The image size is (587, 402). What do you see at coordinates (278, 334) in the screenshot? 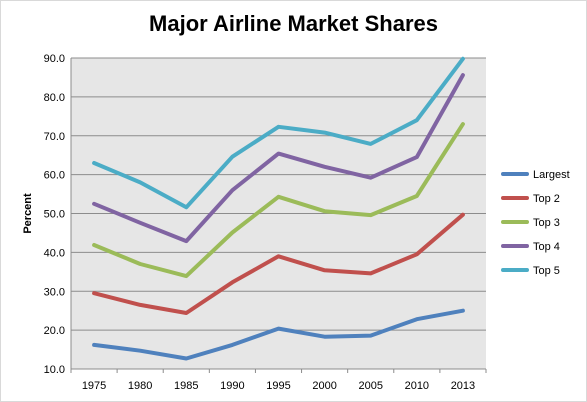
I see `series-line-largest` at bounding box center [278, 334].